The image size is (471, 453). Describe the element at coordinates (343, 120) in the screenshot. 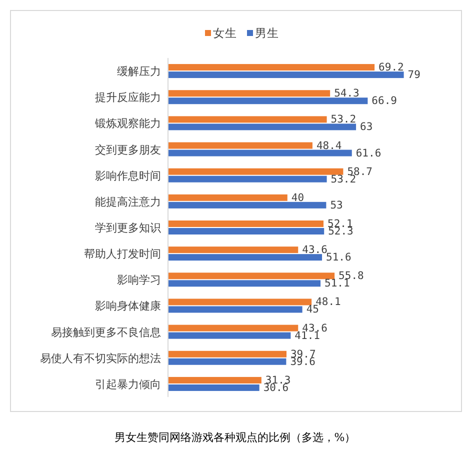

I see `data-label: 53.2` at that location.